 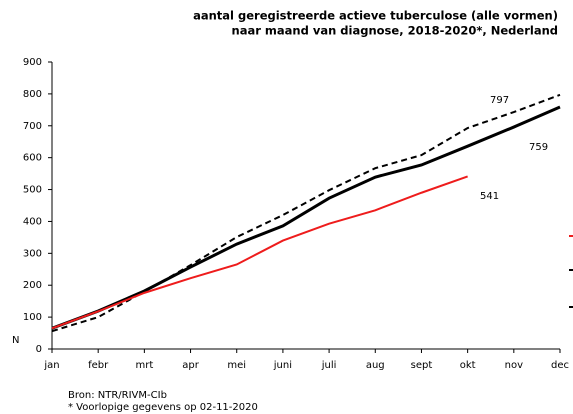 I want to click on x-tick-label: okt, so click(x=468, y=365).